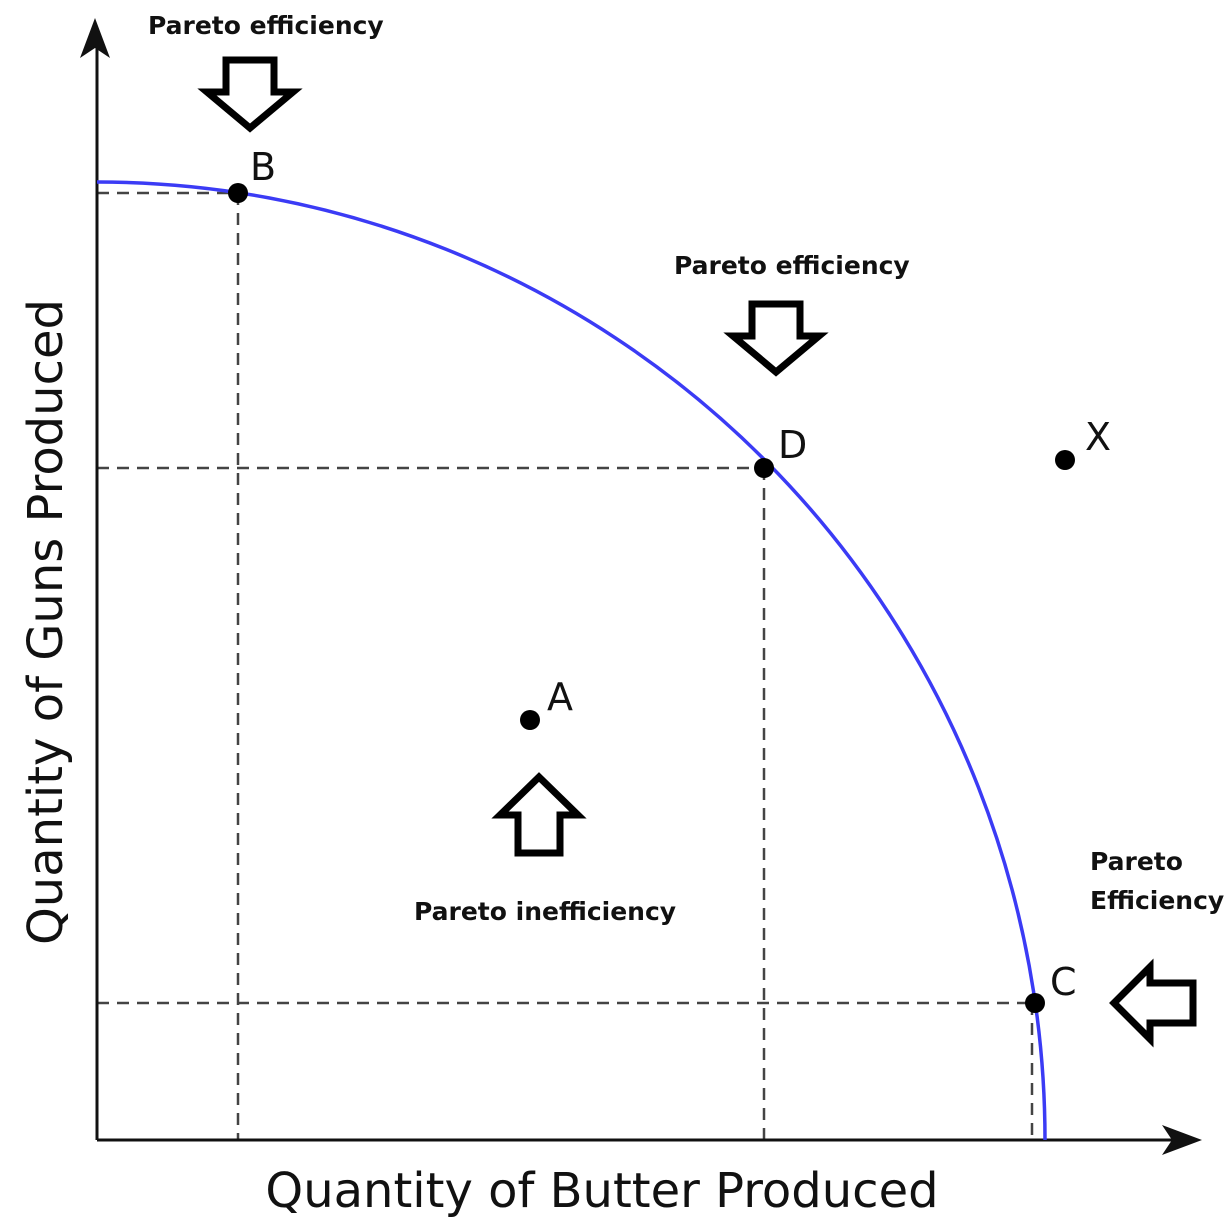  What do you see at coordinates (539, 814) in the screenshot?
I see `arrow-up` at bounding box center [539, 814].